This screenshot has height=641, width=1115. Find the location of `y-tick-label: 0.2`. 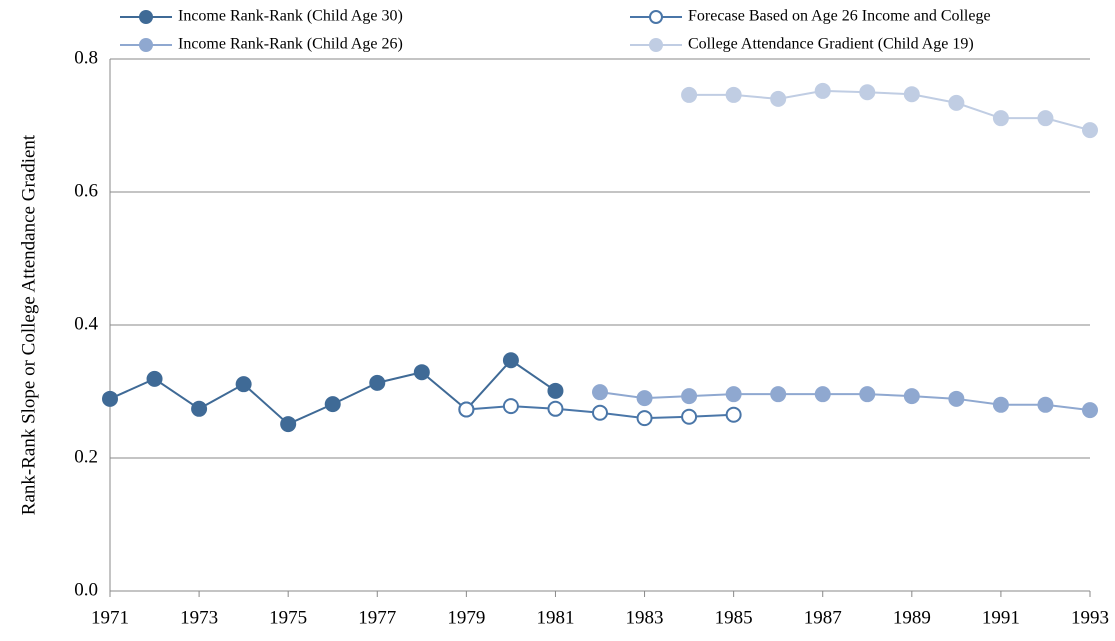

y-tick-label: 0.2 is located at coordinates (86, 456).